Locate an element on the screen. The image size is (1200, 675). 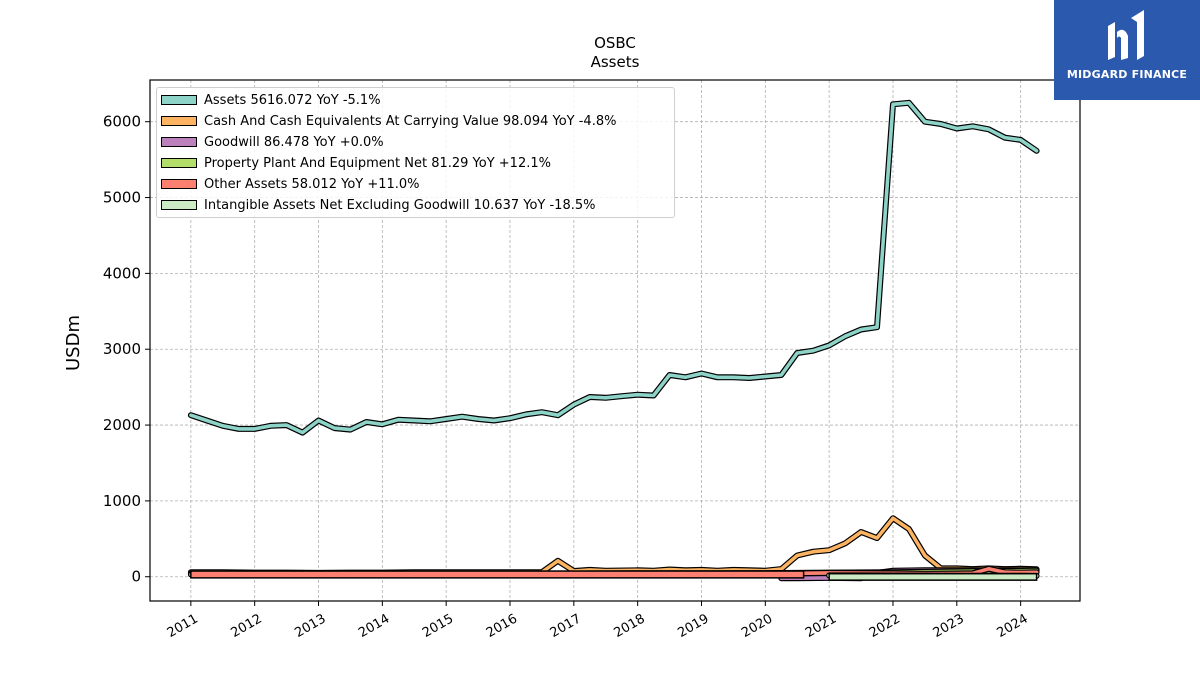
chart-title: OSBC is located at coordinates (615, 43).